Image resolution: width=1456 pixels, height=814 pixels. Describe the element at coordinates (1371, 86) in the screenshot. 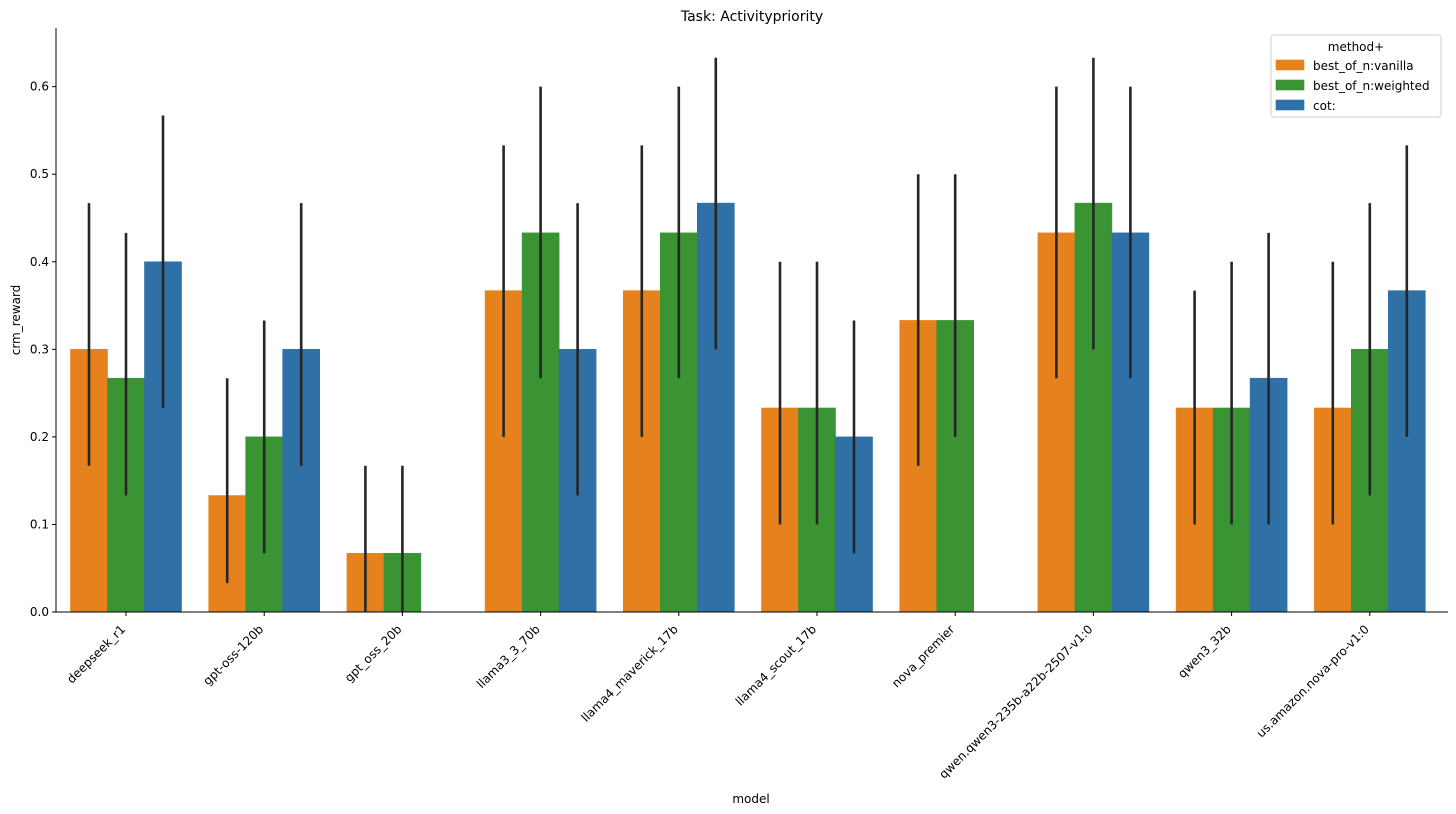

I see `legend-entry: best_of_n:weighted` at that location.